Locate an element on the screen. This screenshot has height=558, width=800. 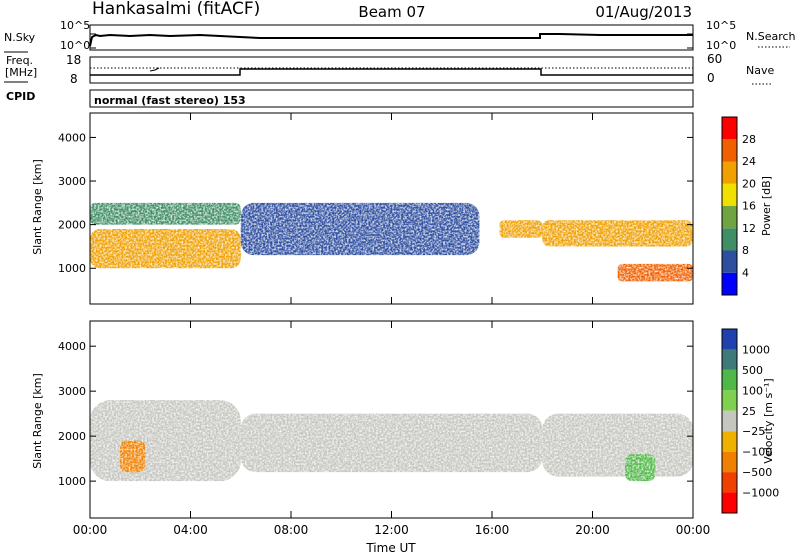
x-axis-title: Time UT is located at coordinates (390, 547).